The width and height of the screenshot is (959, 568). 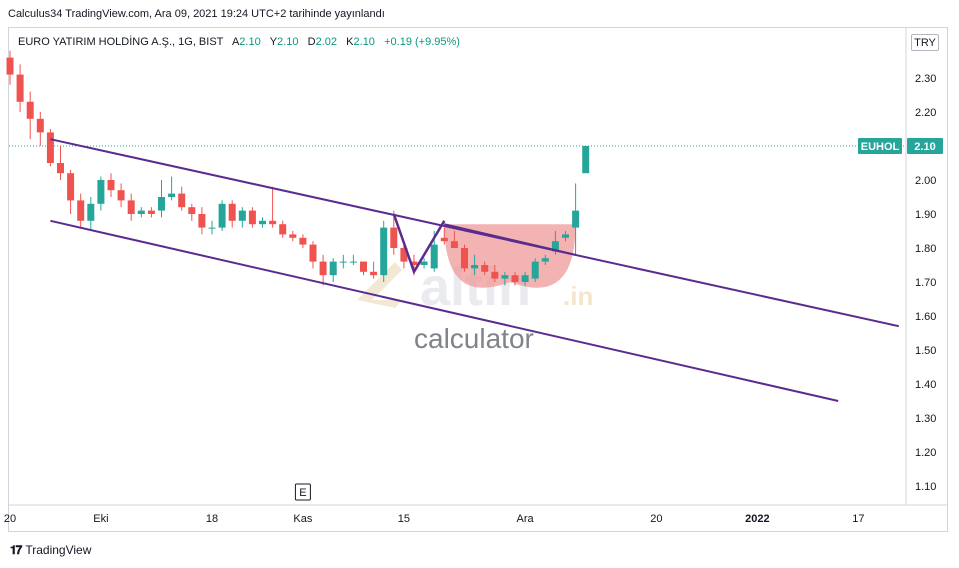 I want to click on earnings-marker-box, so click(x=302, y=492).